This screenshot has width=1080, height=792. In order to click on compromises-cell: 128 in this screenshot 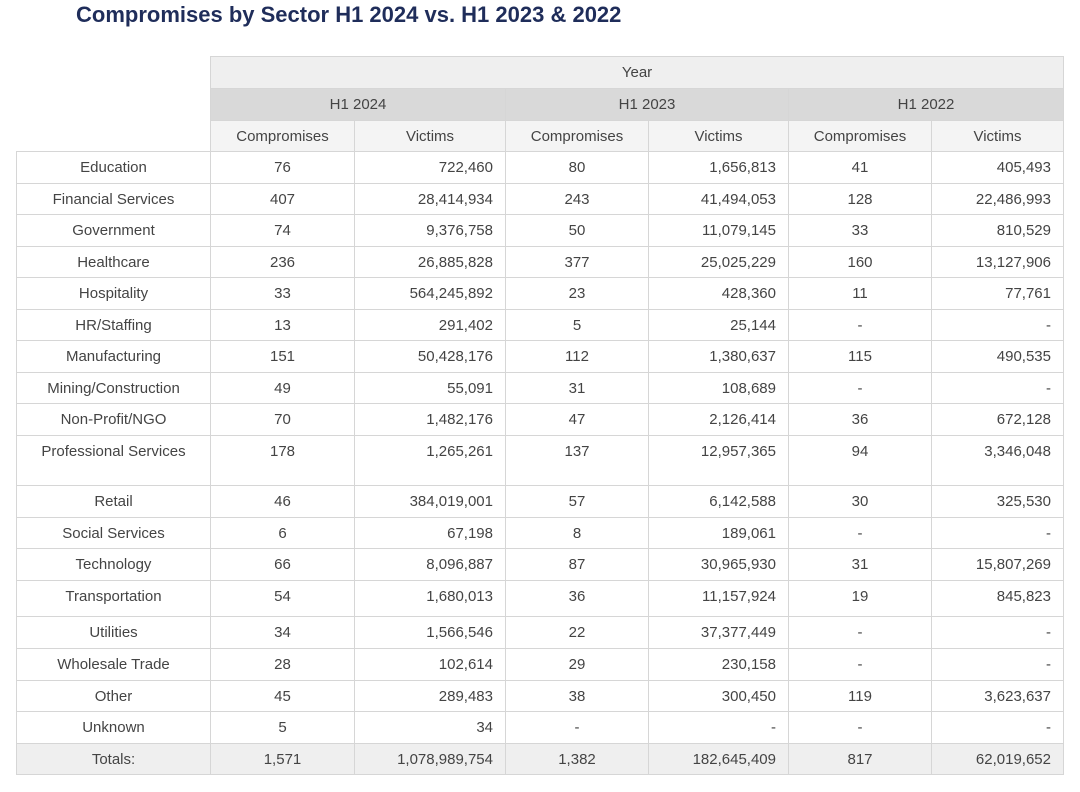, I will do `click(860, 199)`.